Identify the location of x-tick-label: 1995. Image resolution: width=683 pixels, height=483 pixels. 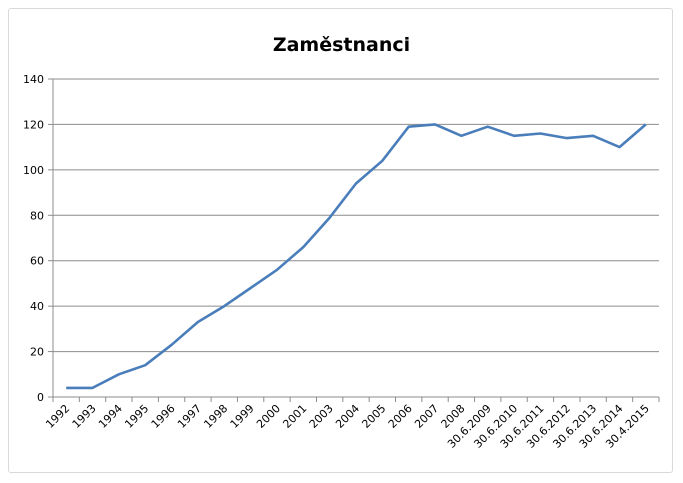
(136, 416).